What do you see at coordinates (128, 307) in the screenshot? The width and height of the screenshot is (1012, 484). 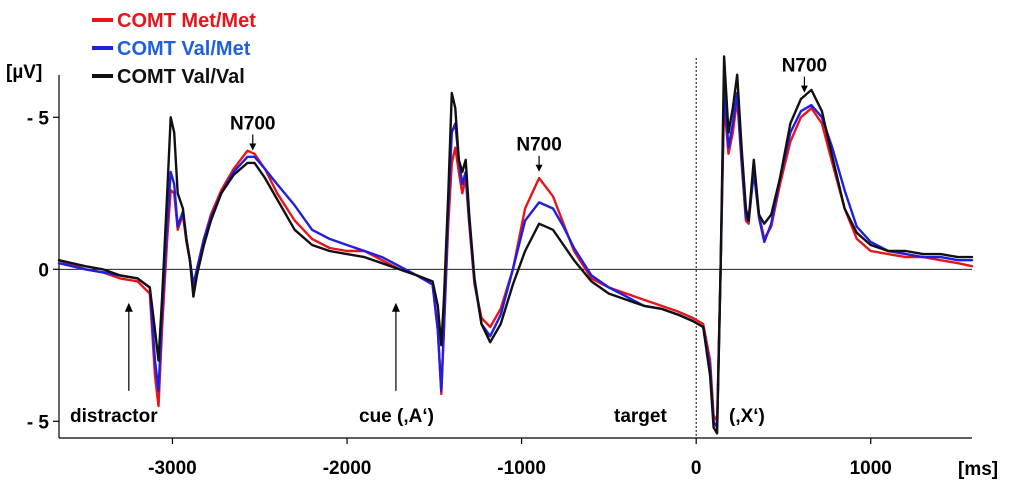 I see `distractor-arrowhead` at bounding box center [128, 307].